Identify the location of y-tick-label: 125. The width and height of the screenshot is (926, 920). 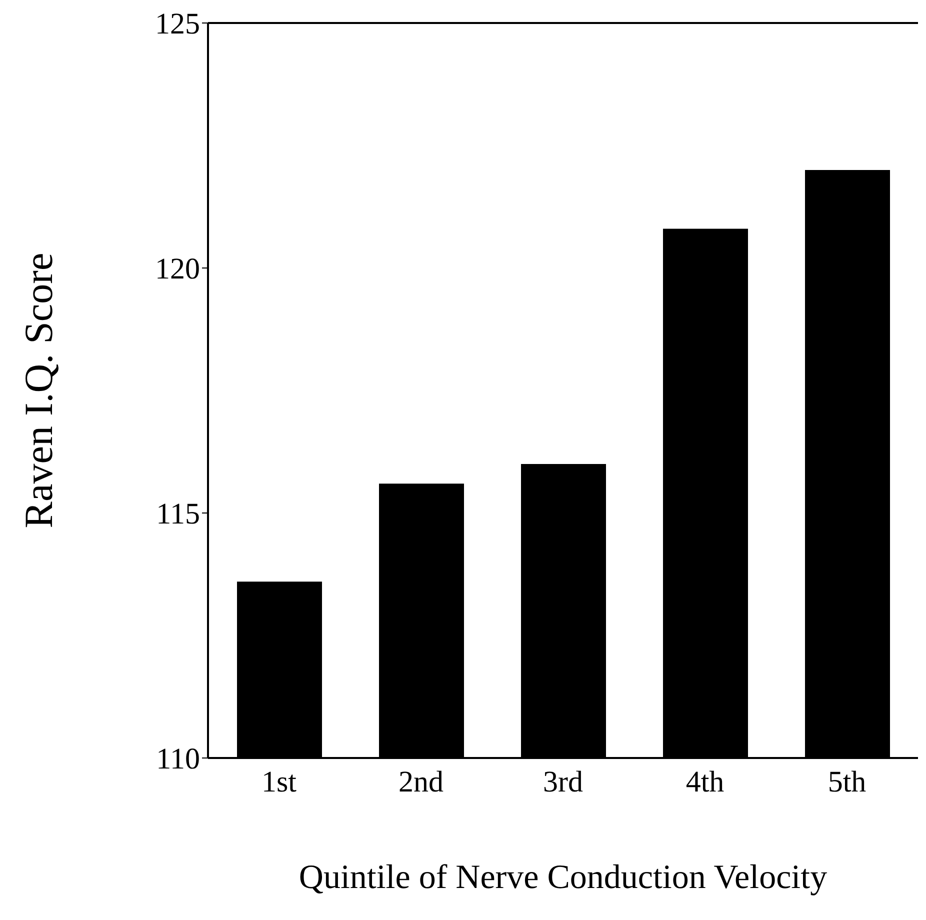
(177, 24).